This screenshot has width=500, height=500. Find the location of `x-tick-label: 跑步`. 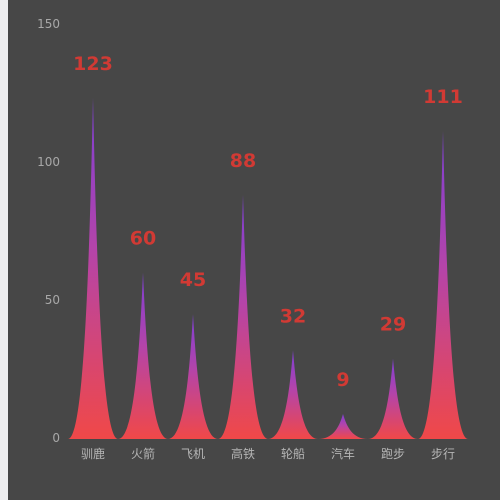

x-tick-label: 跑步 is located at coordinates (393, 454).